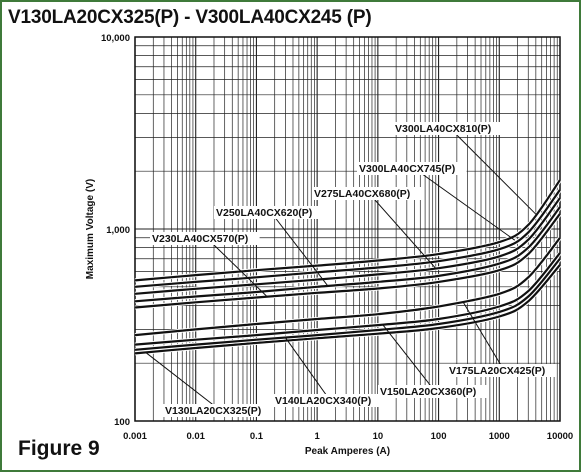 The width and height of the screenshot is (581, 472). Describe the element at coordinates (407, 169) in the screenshot. I see `annotation-label: V300LA40CX745(P)` at that location.